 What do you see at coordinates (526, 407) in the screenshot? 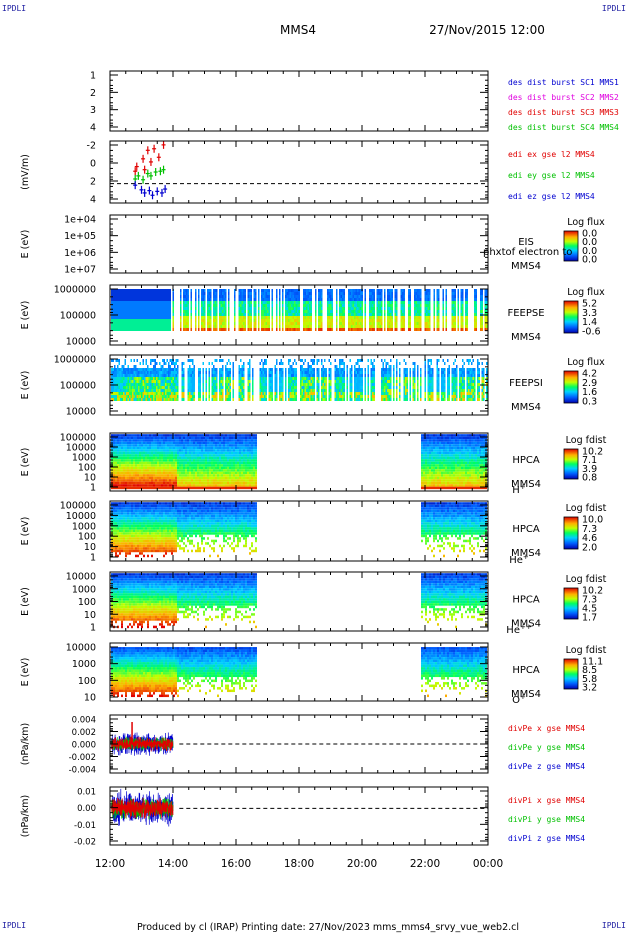
I see `panel-feeps-i-spacecraft-label: MMS4` at bounding box center [526, 407].